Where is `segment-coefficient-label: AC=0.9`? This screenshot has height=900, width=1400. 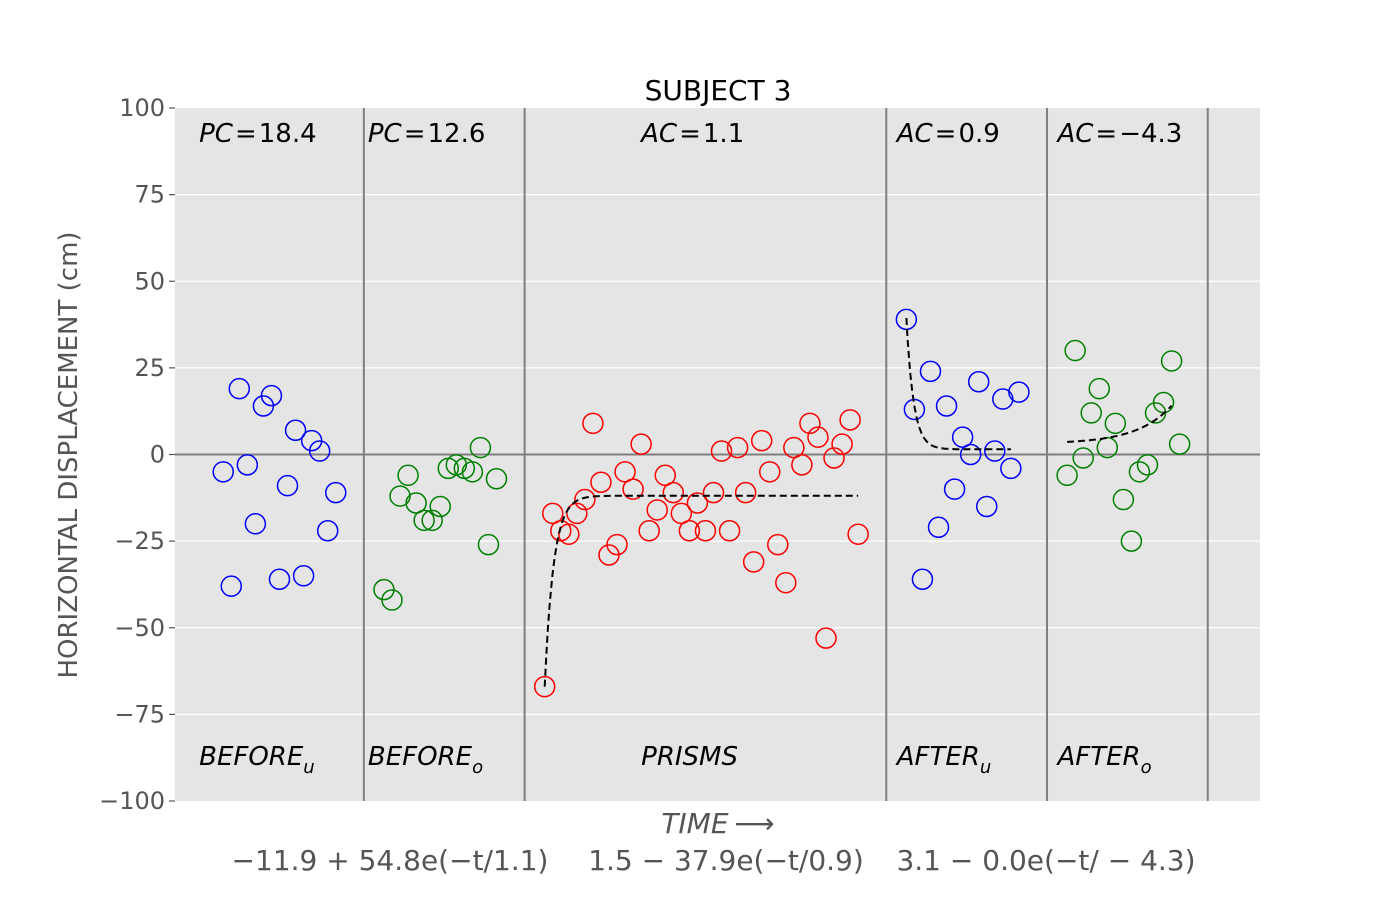 segment-coefficient-label: AC=0.9 is located at coordinates (947, 134).